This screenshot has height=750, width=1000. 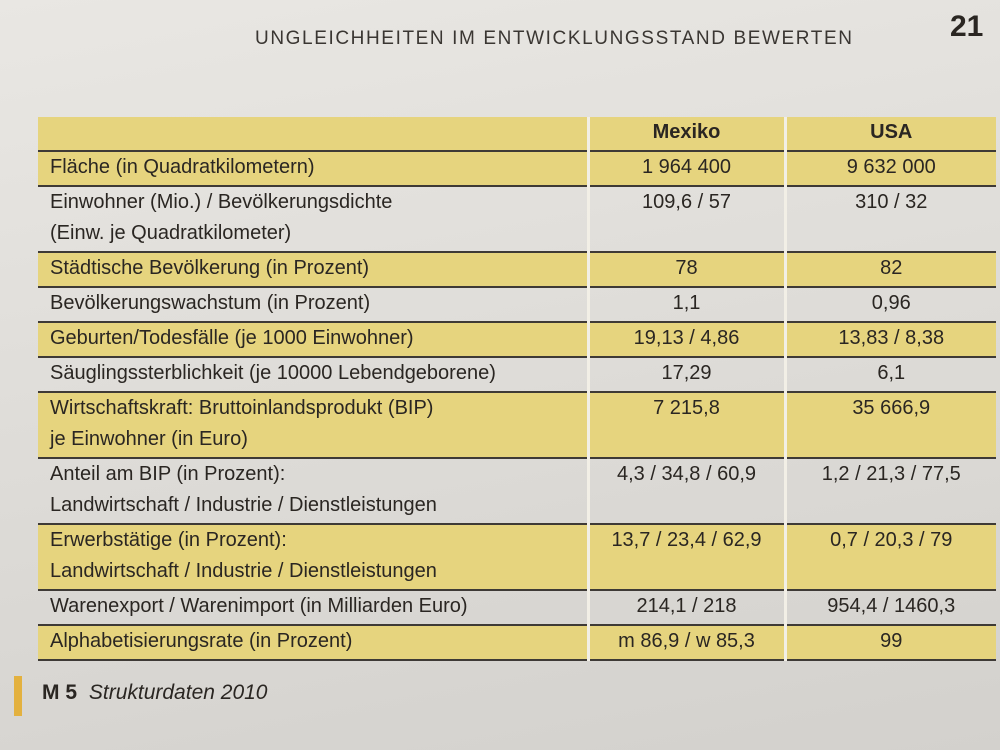 I want to click on row-label: Bevölkerungswachstum (in Prozent), so click(x=314, y=305).